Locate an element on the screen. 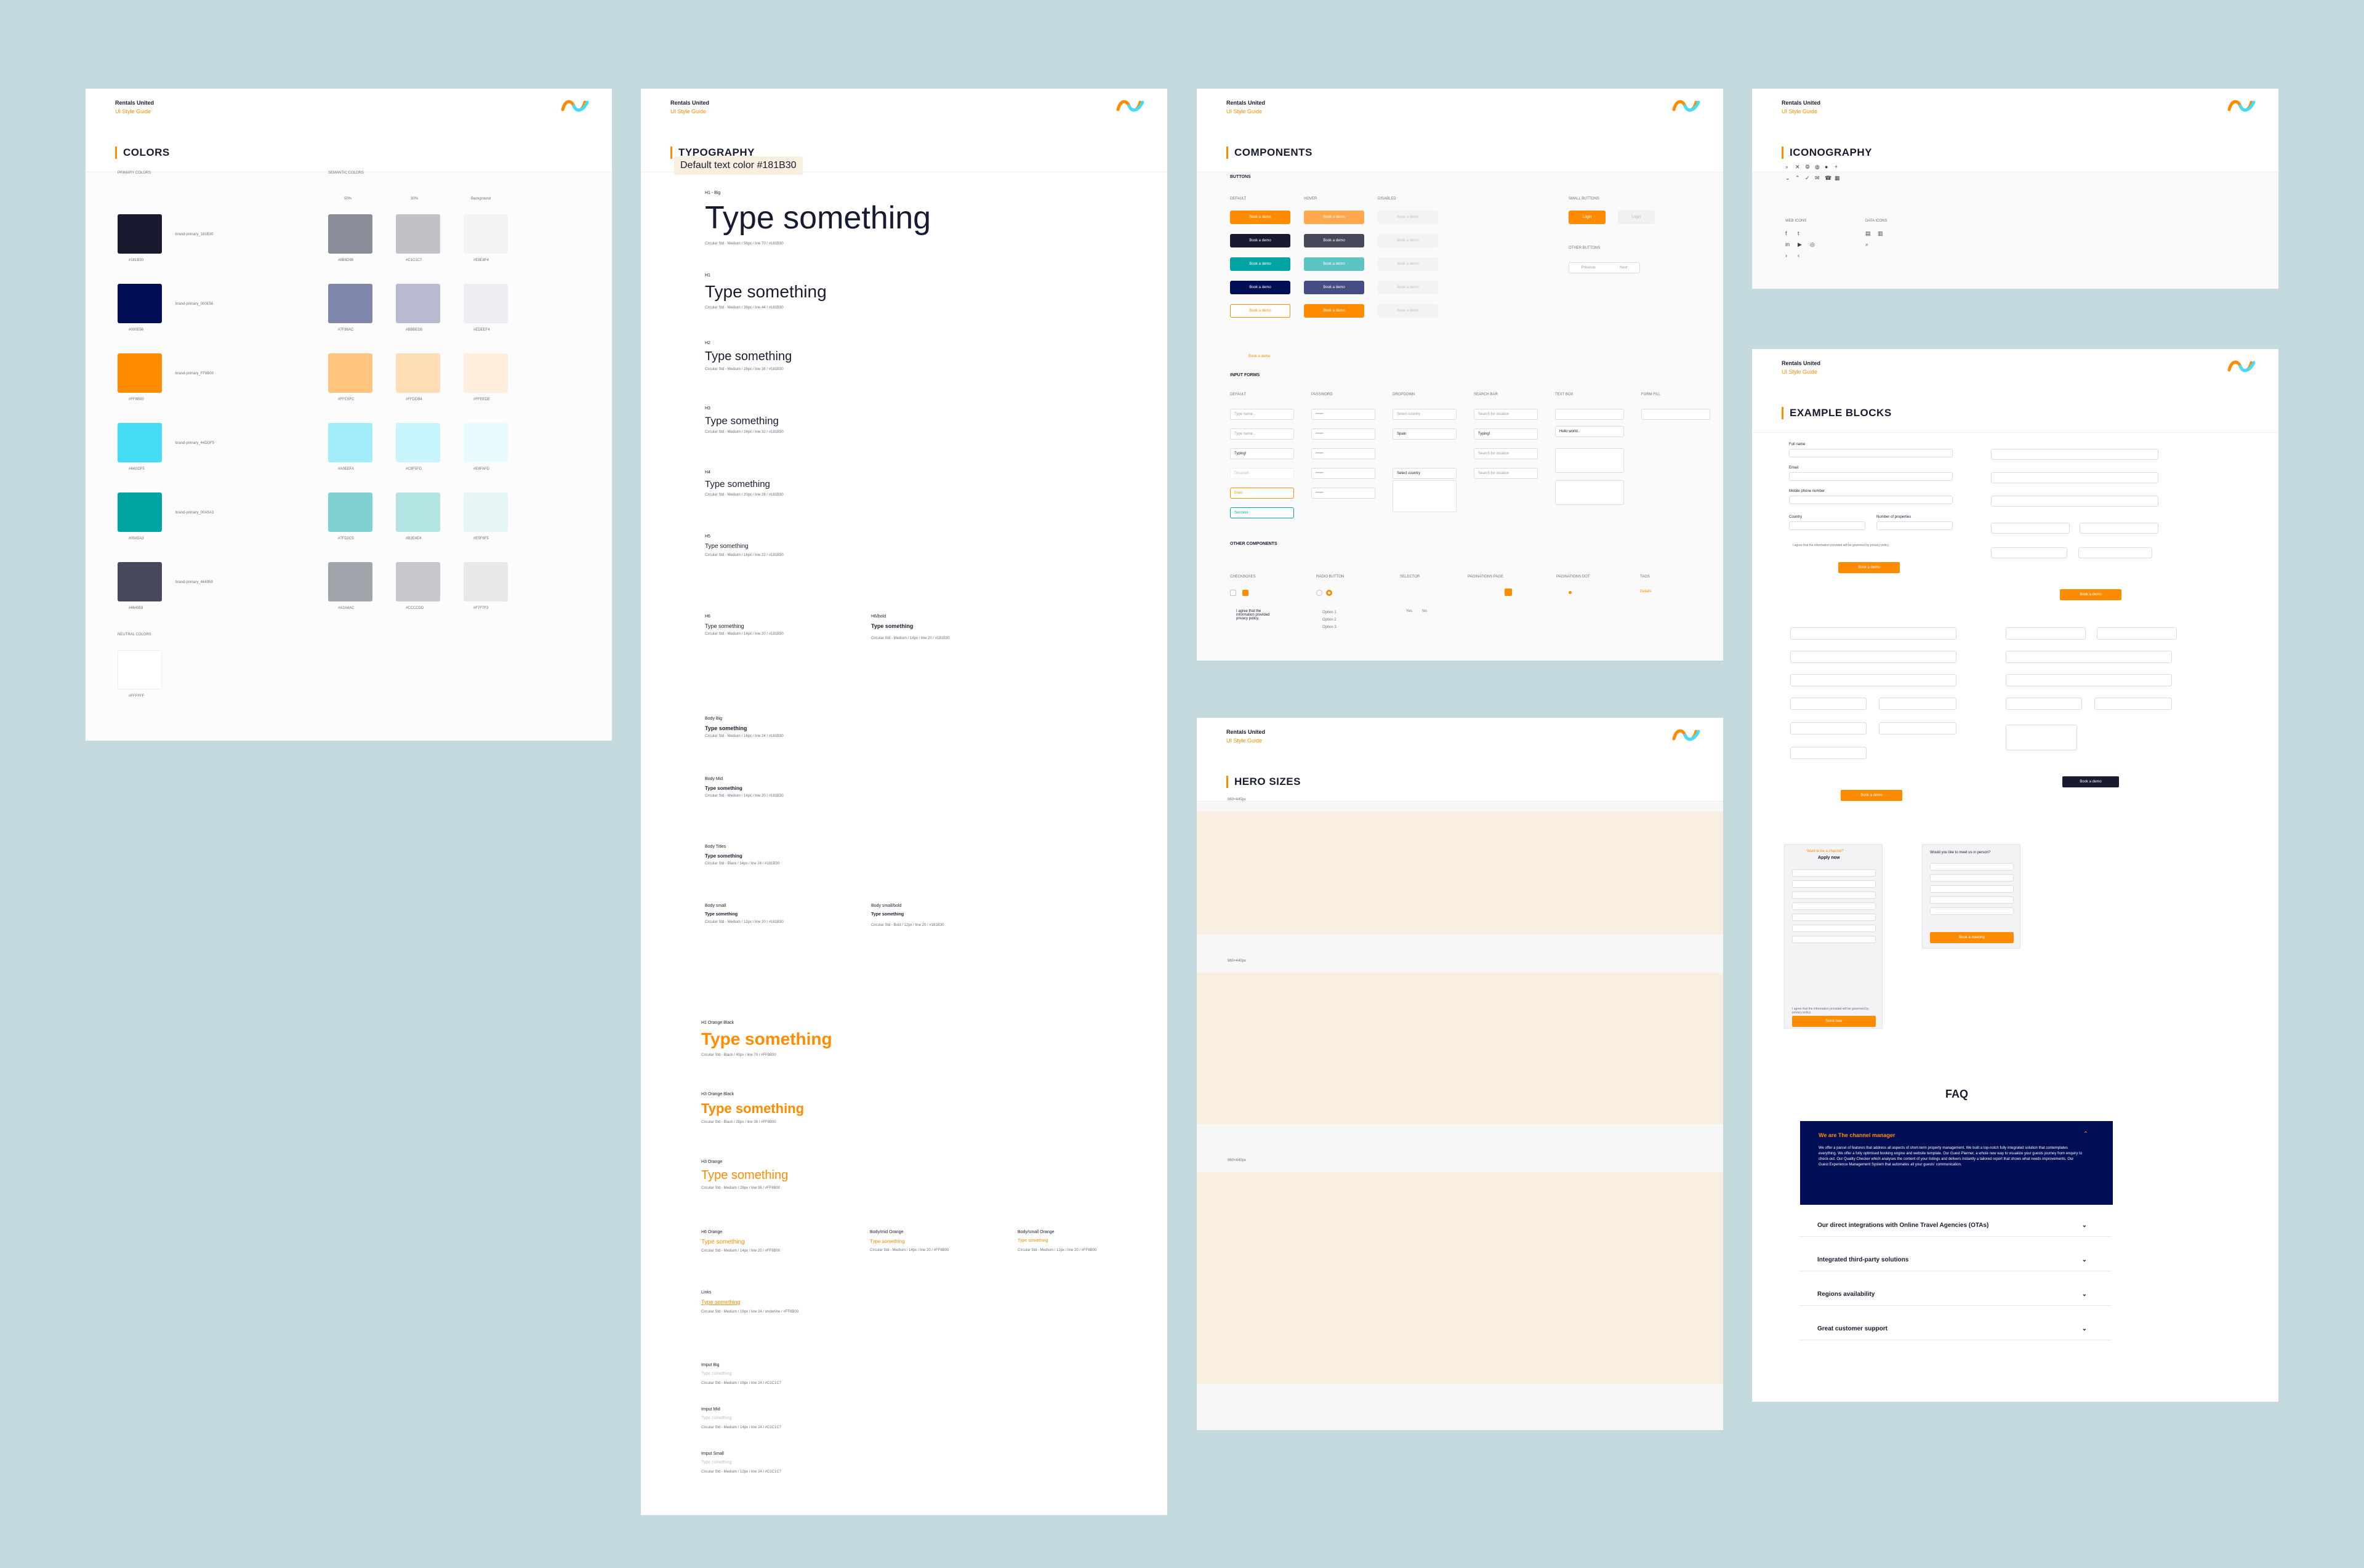  default-input: Success is located at coordinates (1262, 512).